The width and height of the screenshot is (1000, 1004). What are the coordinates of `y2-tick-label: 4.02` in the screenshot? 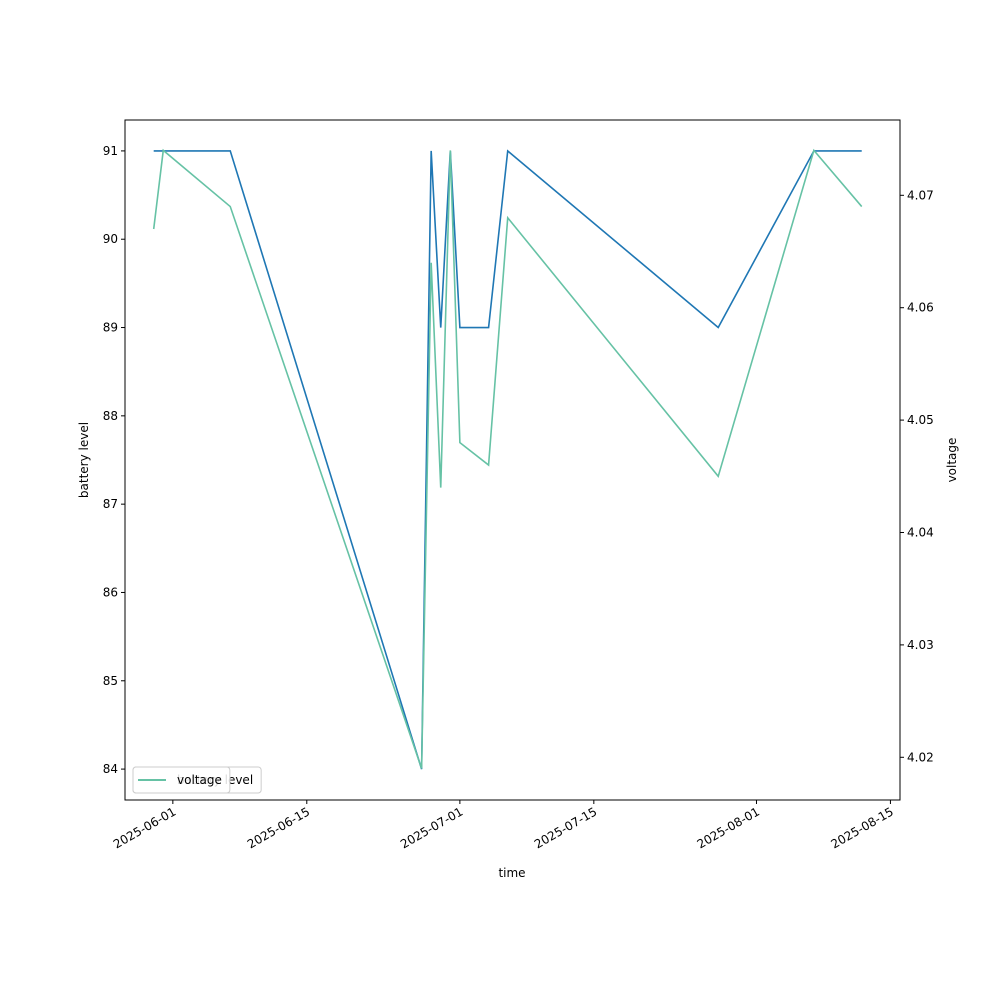 It's located at (920, 757).